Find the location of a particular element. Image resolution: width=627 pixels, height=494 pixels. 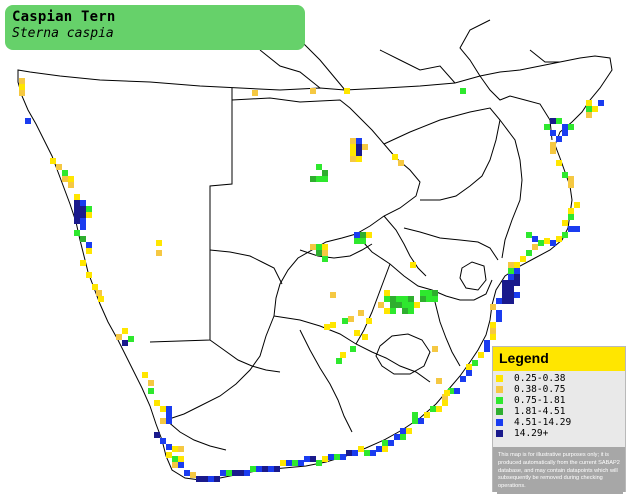

legend-item: 1.81-4.51 is located at coordinates (559, 411).